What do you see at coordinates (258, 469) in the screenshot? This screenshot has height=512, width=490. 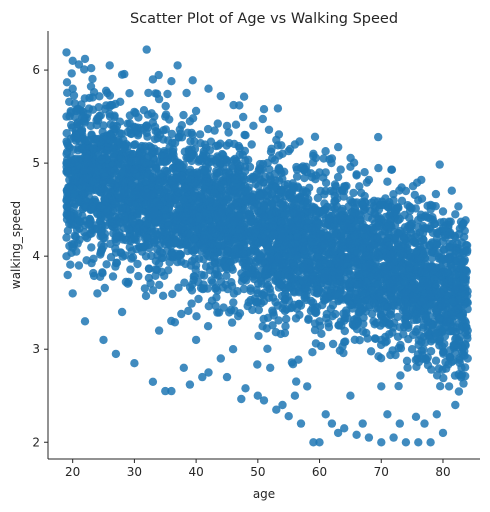 I see `x-ticks: 20 30 40 50 60 70 80` at bounding box center [258, 469].